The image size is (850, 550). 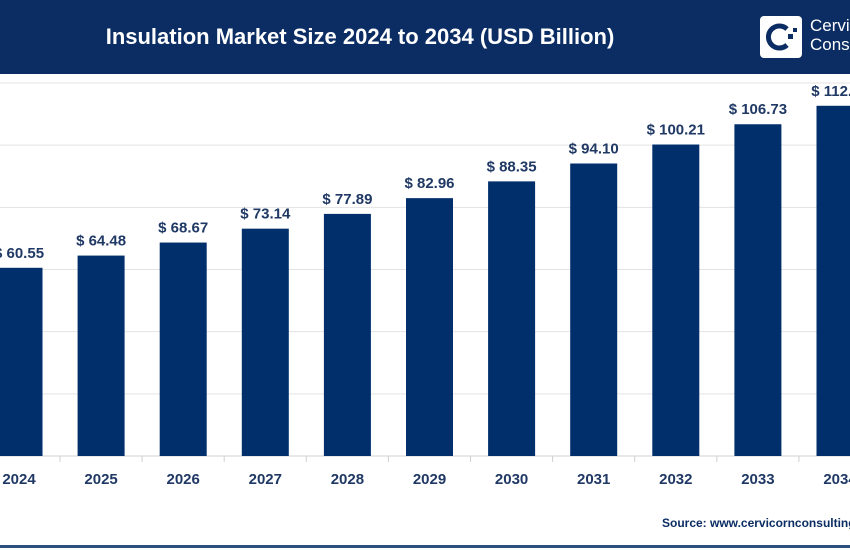 I want to click on data-label-2031: $ 94.10, so click(x=594, y=149).